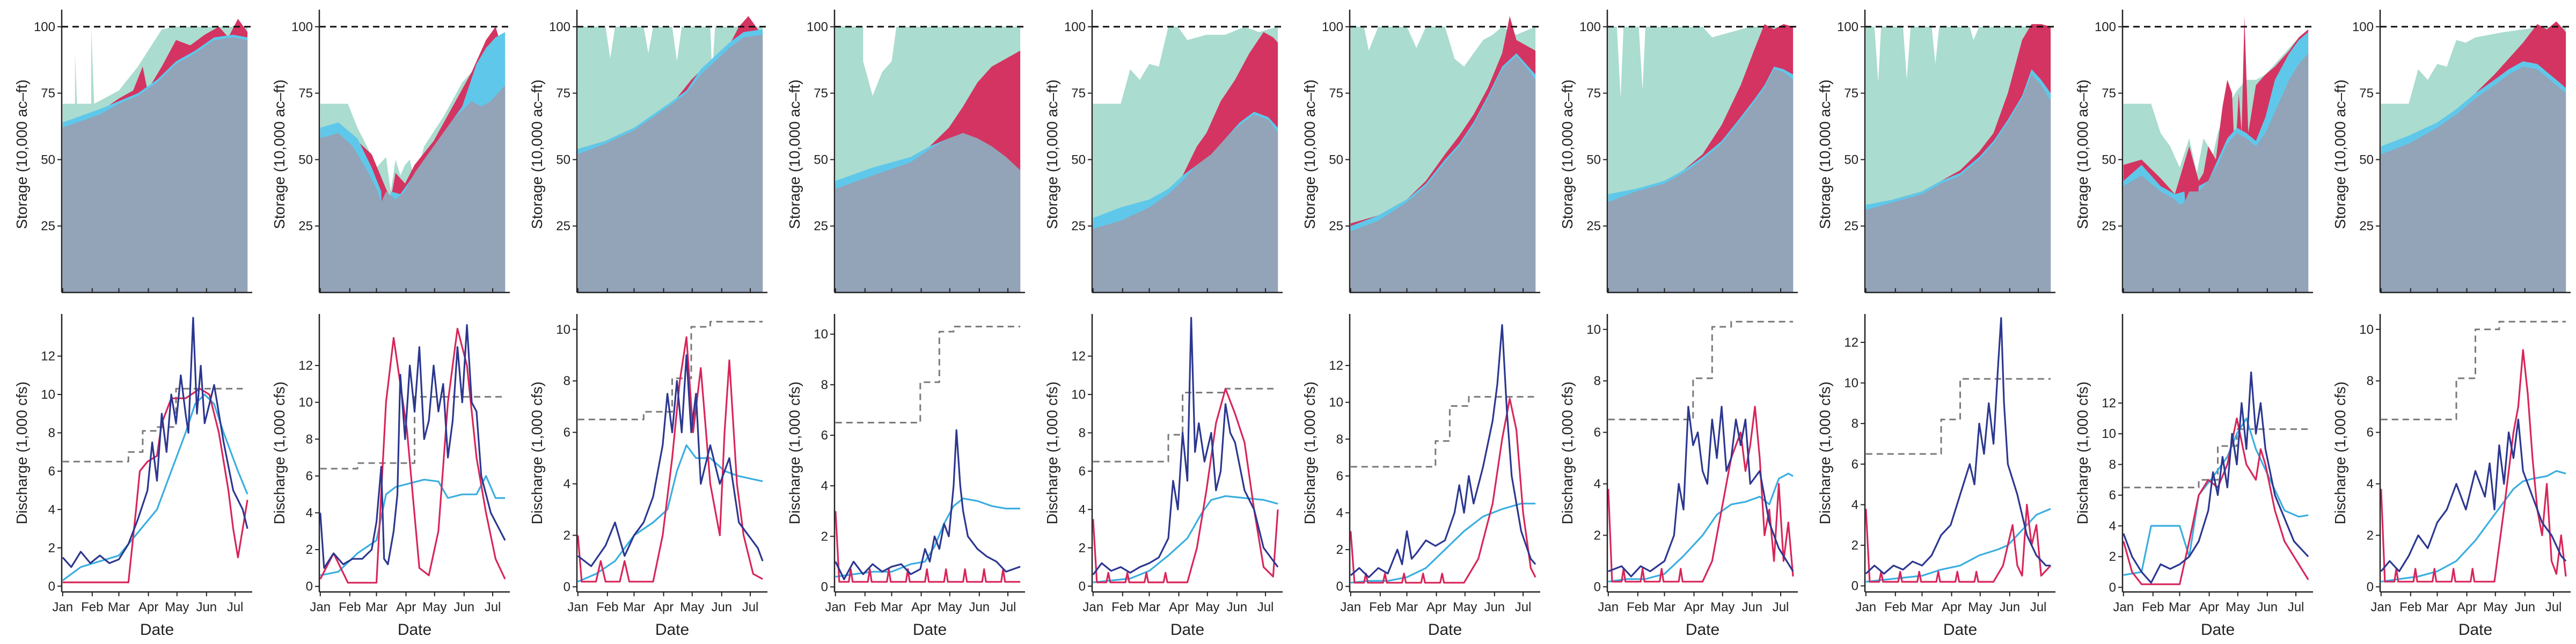  I want to click on storage-y-tick-label: 100, so click(1075, 27).